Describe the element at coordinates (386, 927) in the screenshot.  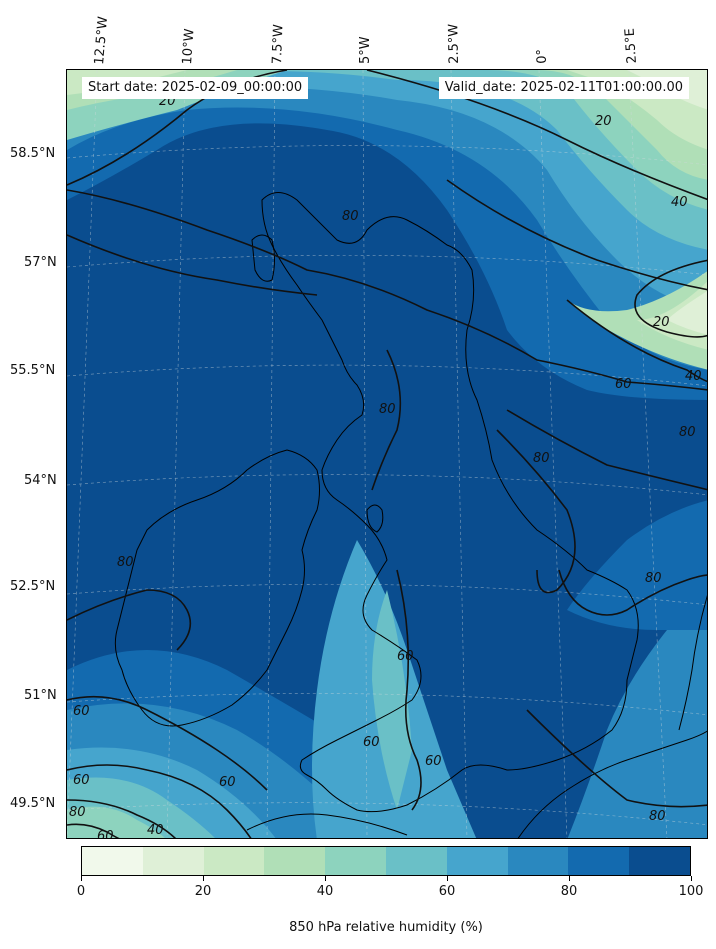
I see `colorbar-label: 850 hPa relative humidity (%)` at that location.